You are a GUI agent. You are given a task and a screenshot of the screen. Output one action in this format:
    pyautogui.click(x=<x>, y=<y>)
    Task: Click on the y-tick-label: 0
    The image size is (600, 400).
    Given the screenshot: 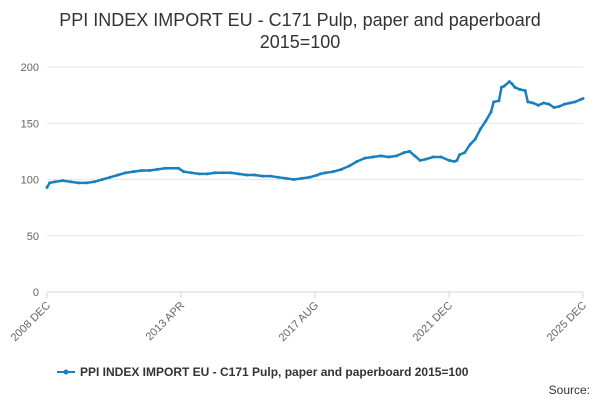 What is the action you would take?
    pyautogui.click(x=36, y=293)
    